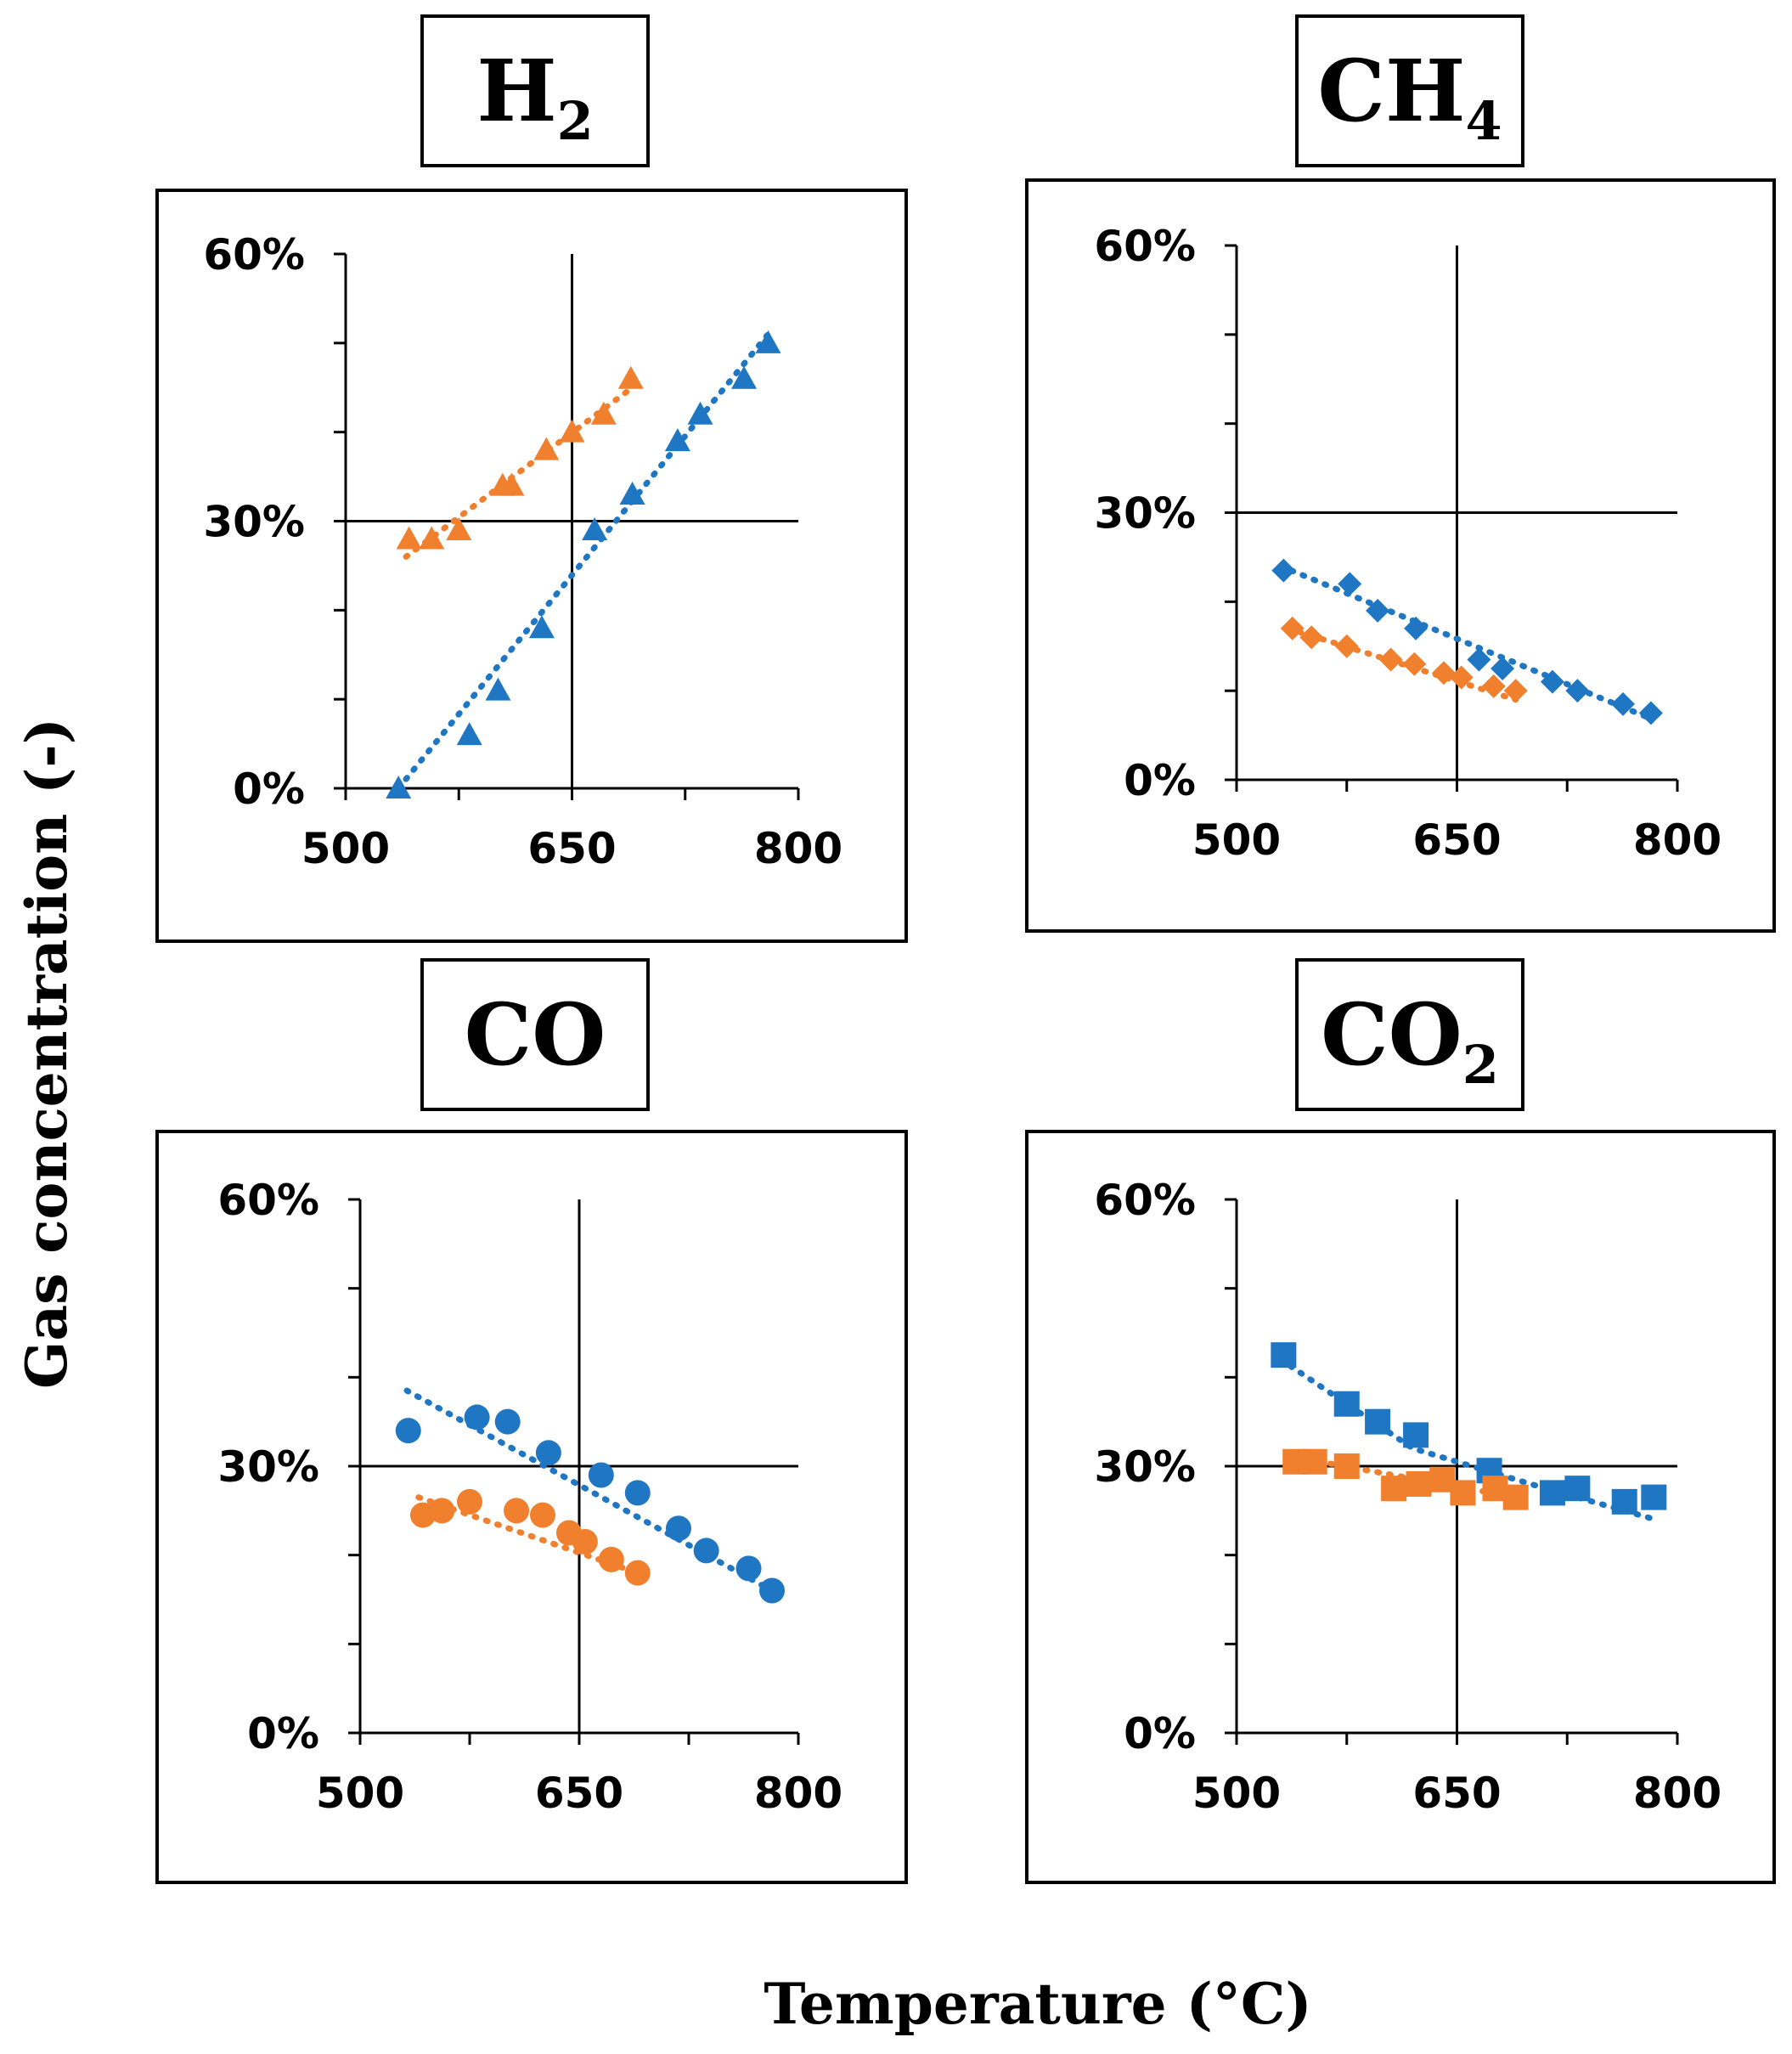 The width and height of the screenshot is (1792, 2054). I want to click on co2-title: CO2, so click(1410, 1040).